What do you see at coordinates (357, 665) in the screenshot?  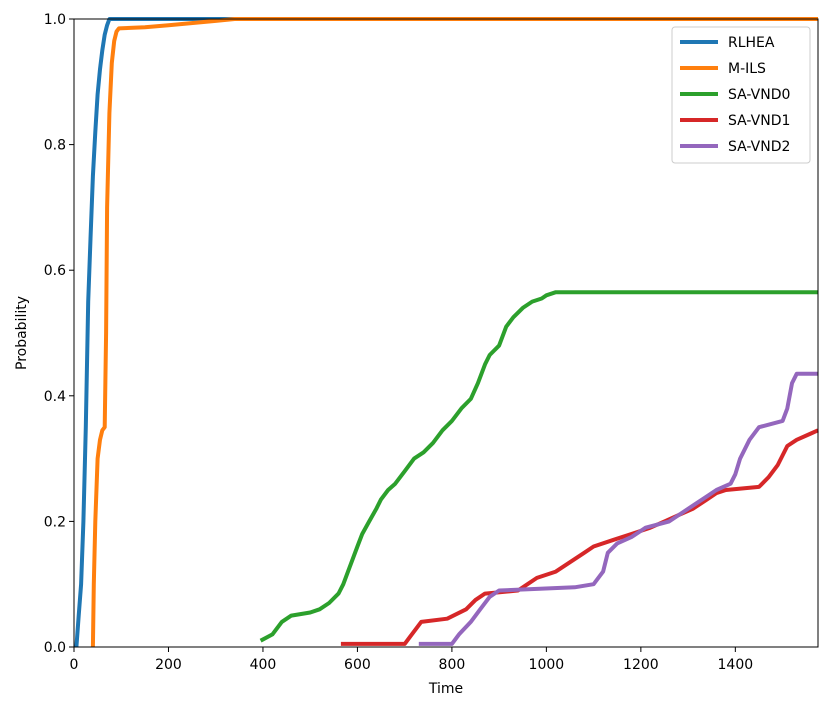 I see `x-tick-label: 600` at bounding box center [357, 665].